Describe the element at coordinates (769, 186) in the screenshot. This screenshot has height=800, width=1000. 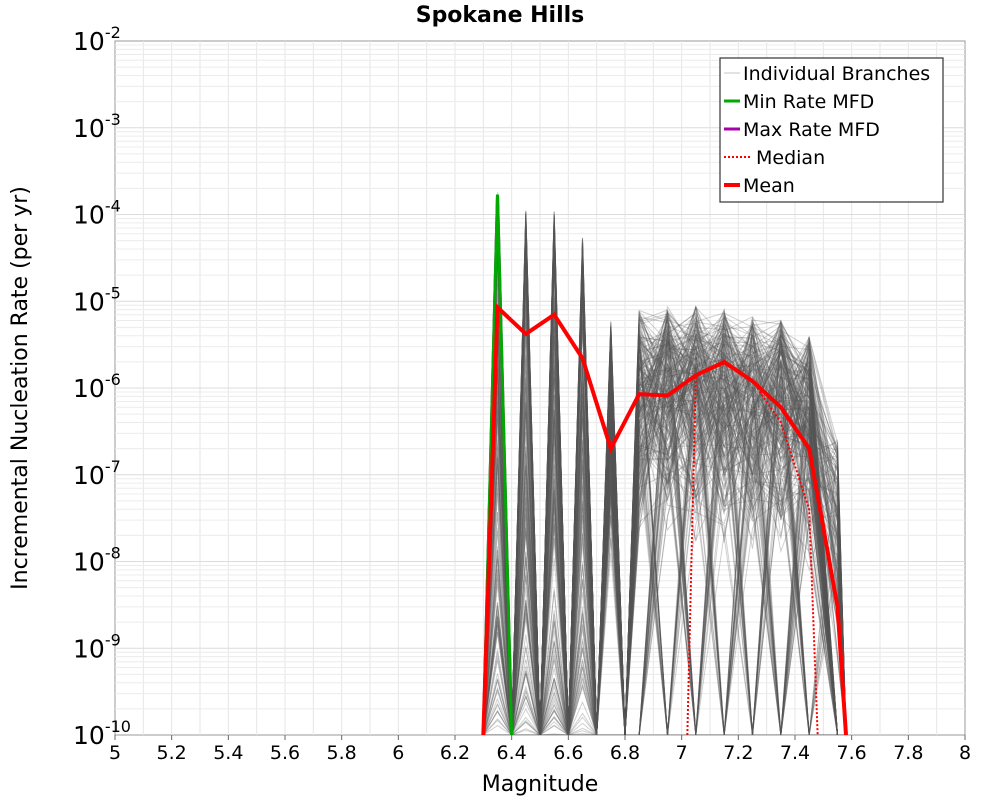
I see `legend-label-mean: Mean` at that location.